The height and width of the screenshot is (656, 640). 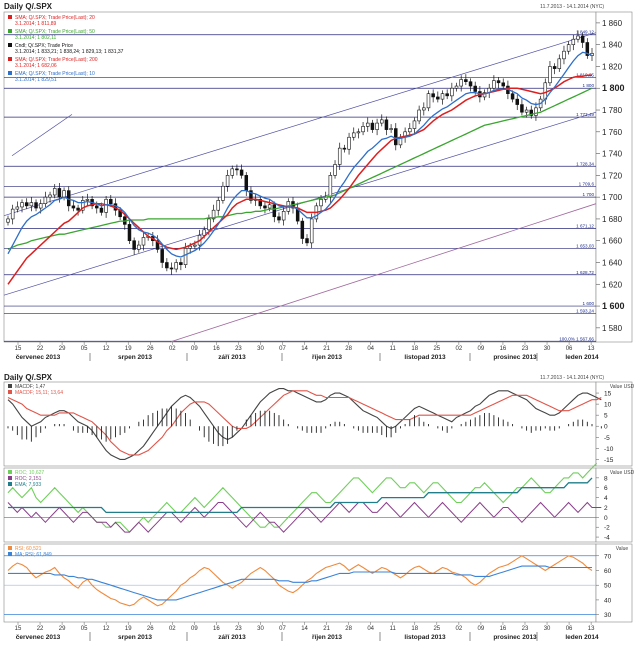 I want to click on price-y-tick-label: 1 680, so click(x=612, y=219).